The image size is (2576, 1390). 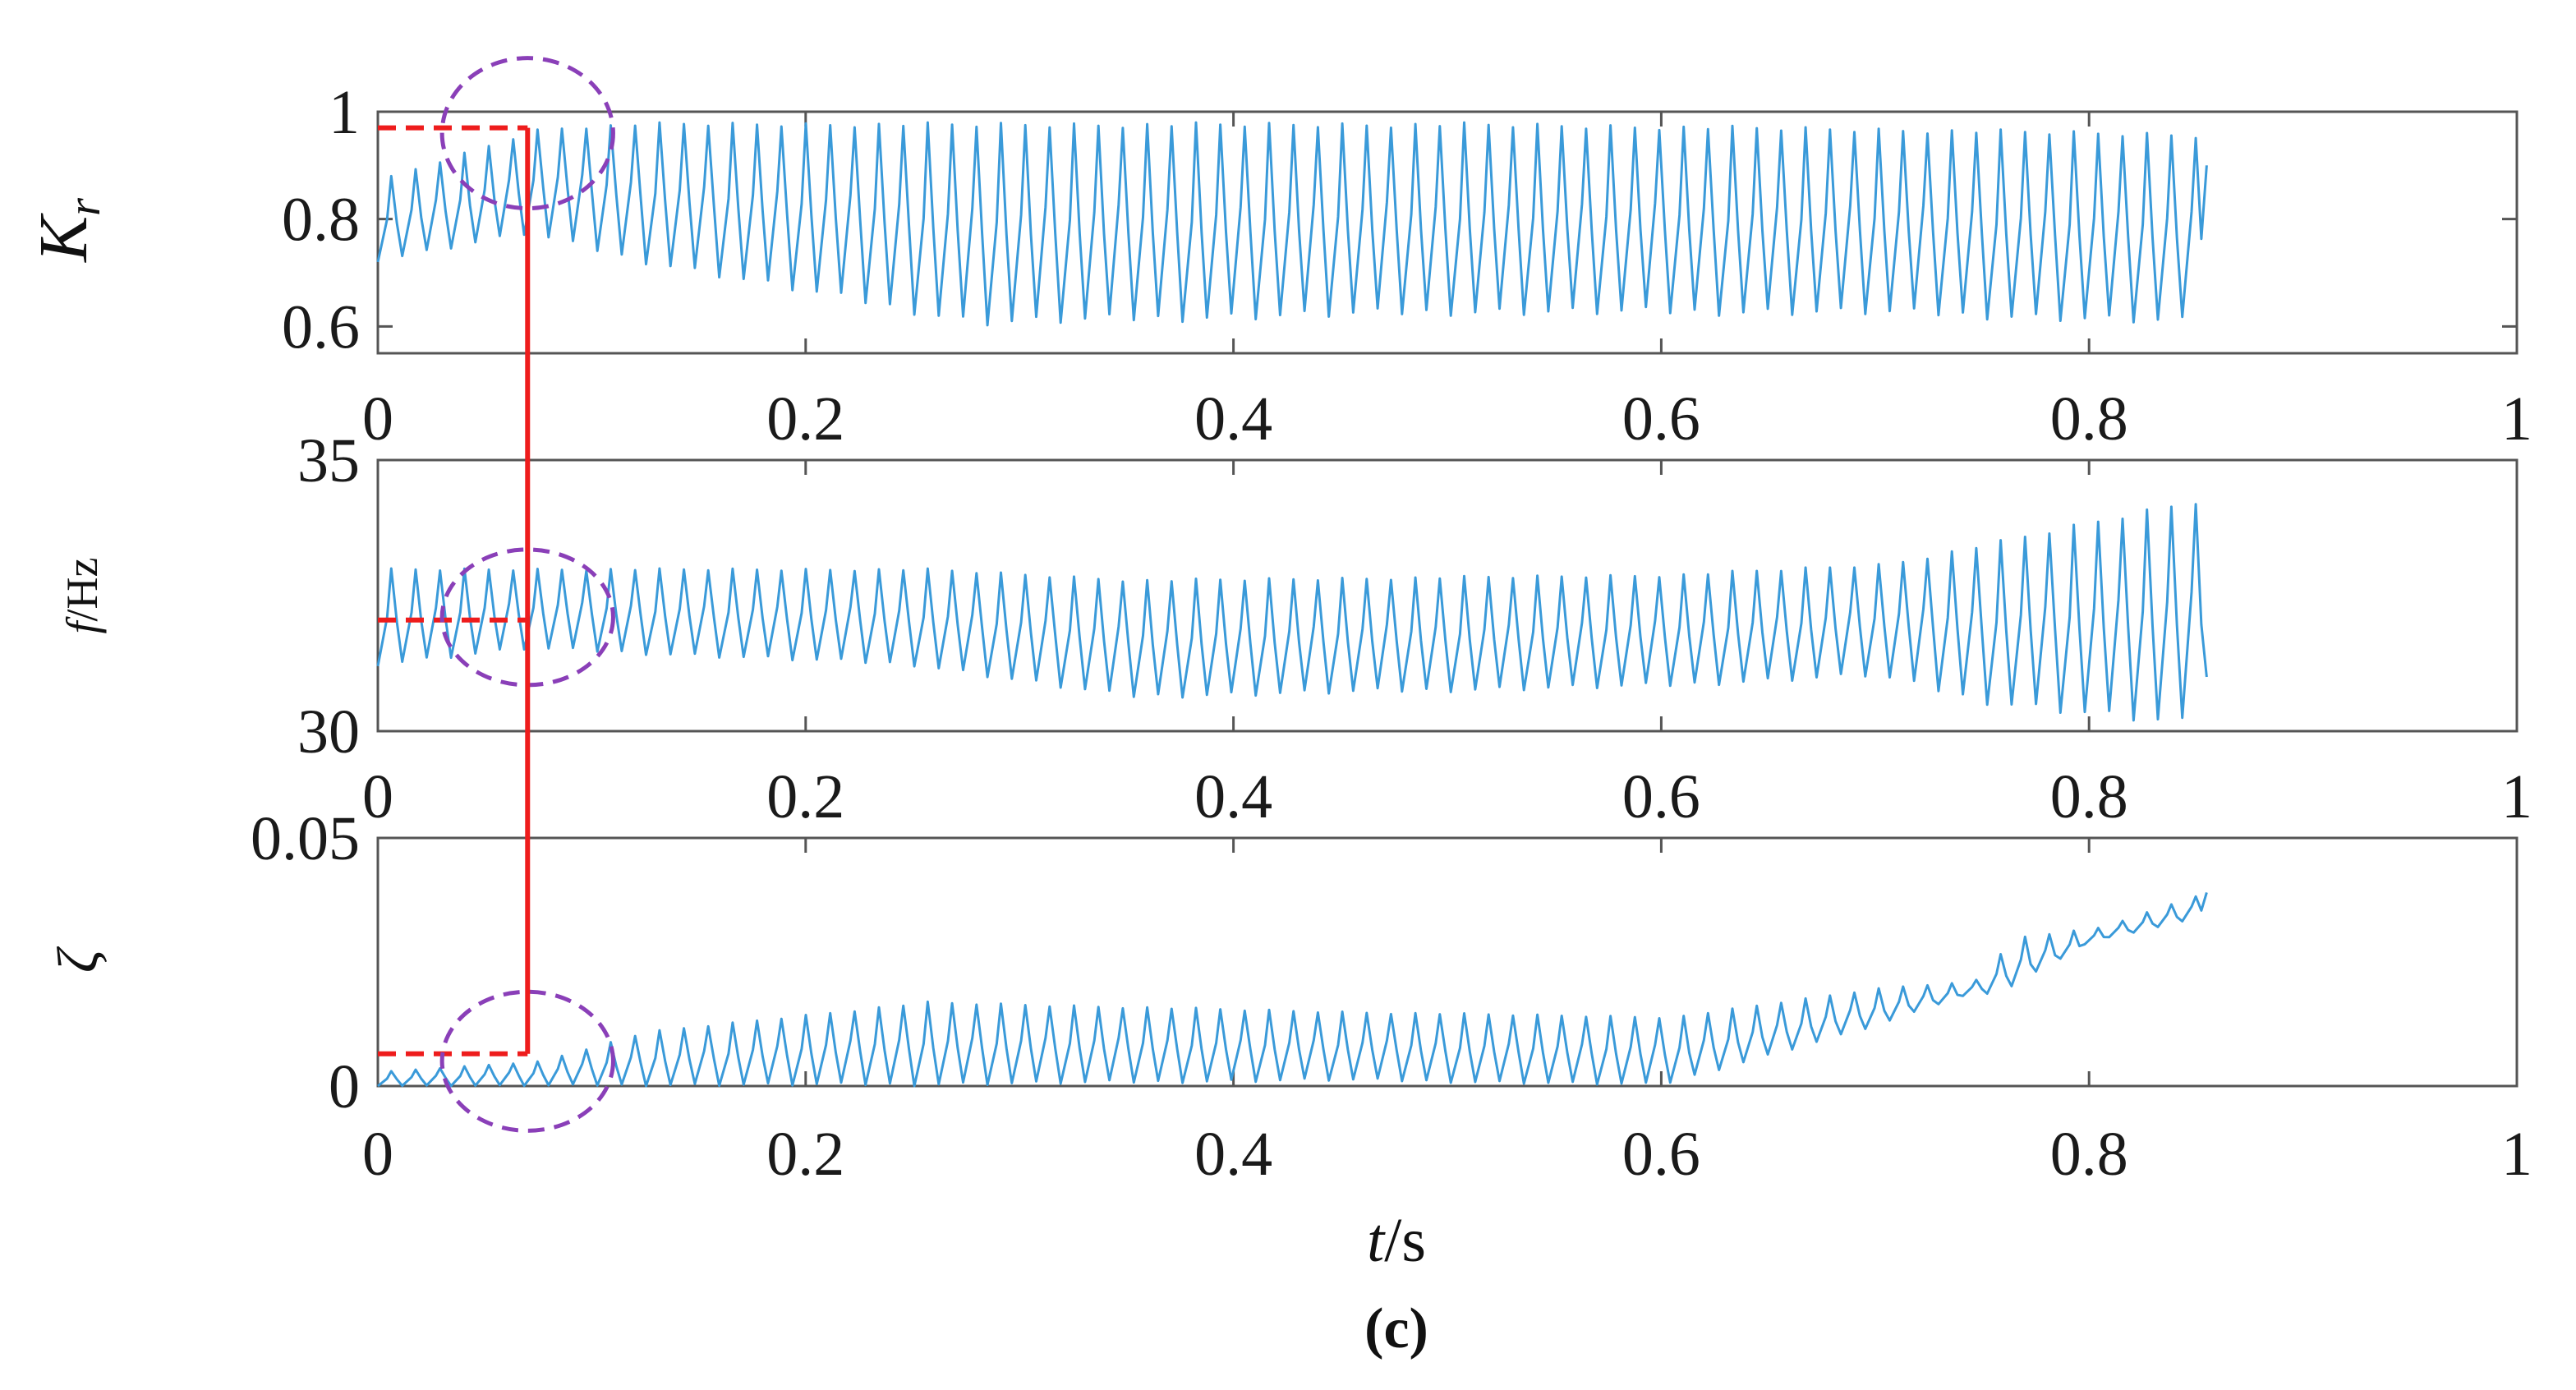 I want to click on zeta-ylabel: ζ, so click(x=78, y=959).